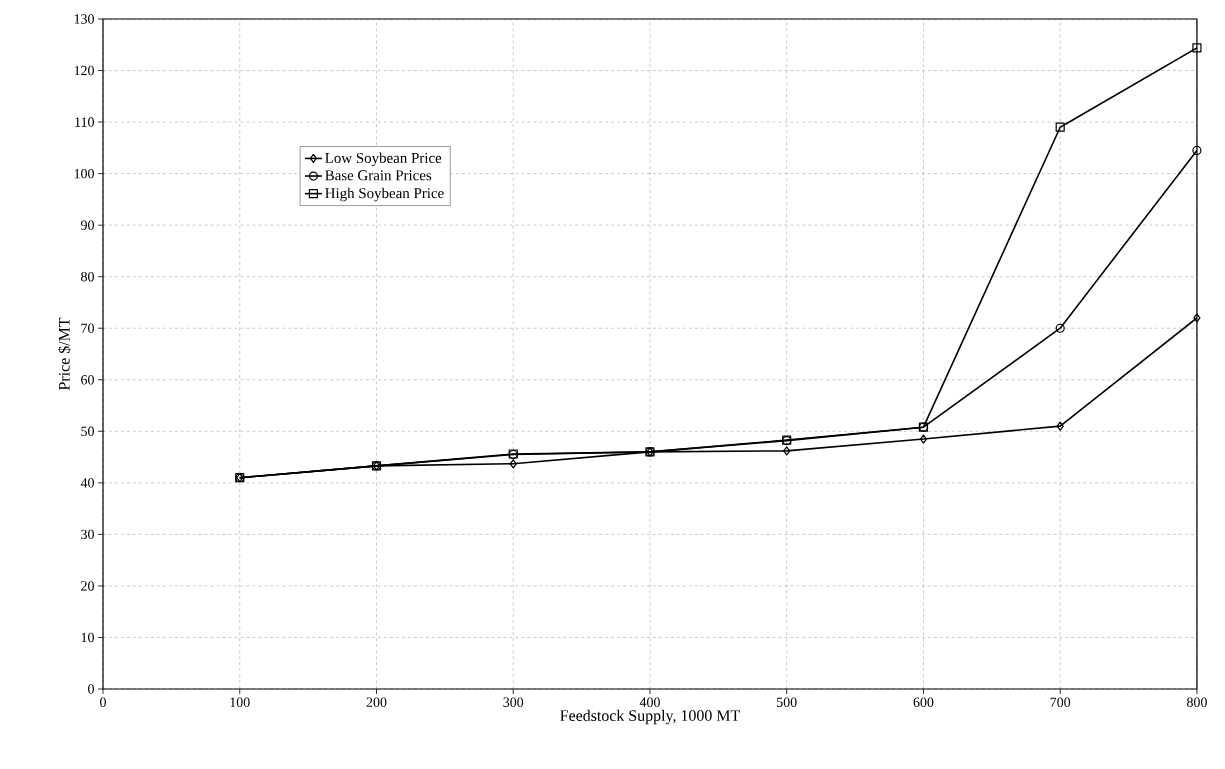 Image resolution: width=1225 pixels, height=769 pixels. Describe the element at coordinates (87, 431) in the screenshot. I see `y-tick-label: 50` at that location.